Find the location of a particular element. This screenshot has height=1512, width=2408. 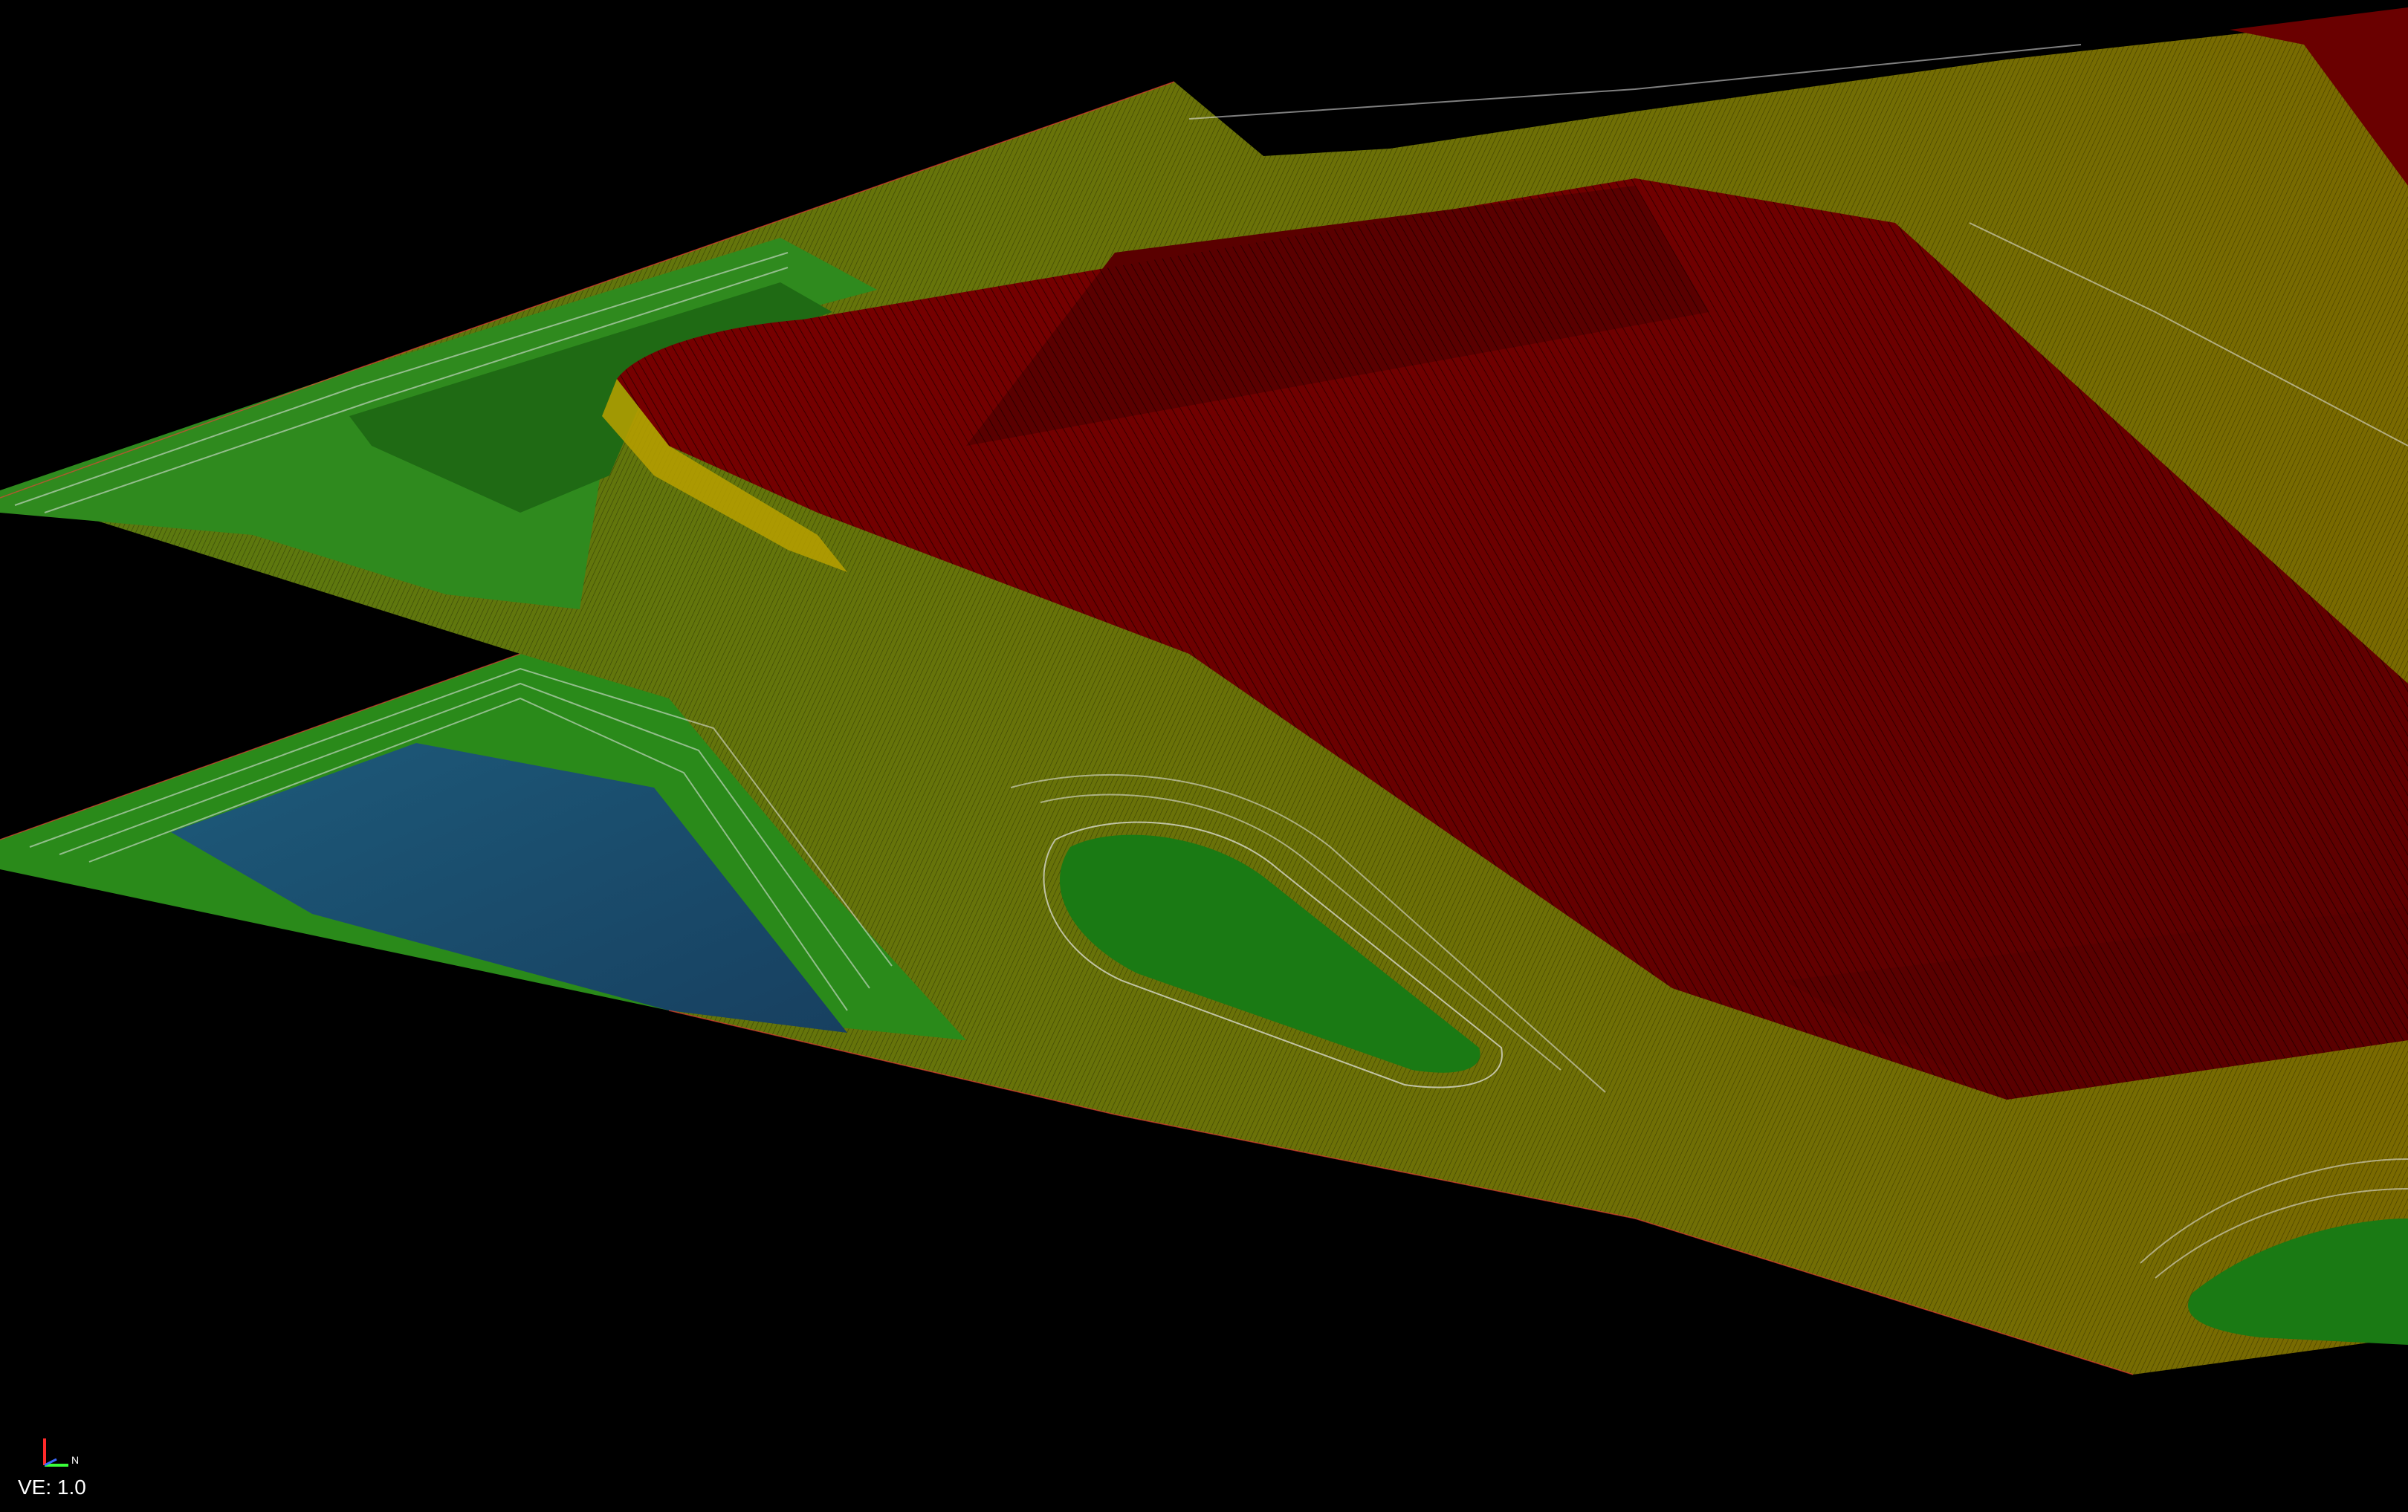

corner-pond is located at coordinates (2298, 1282).